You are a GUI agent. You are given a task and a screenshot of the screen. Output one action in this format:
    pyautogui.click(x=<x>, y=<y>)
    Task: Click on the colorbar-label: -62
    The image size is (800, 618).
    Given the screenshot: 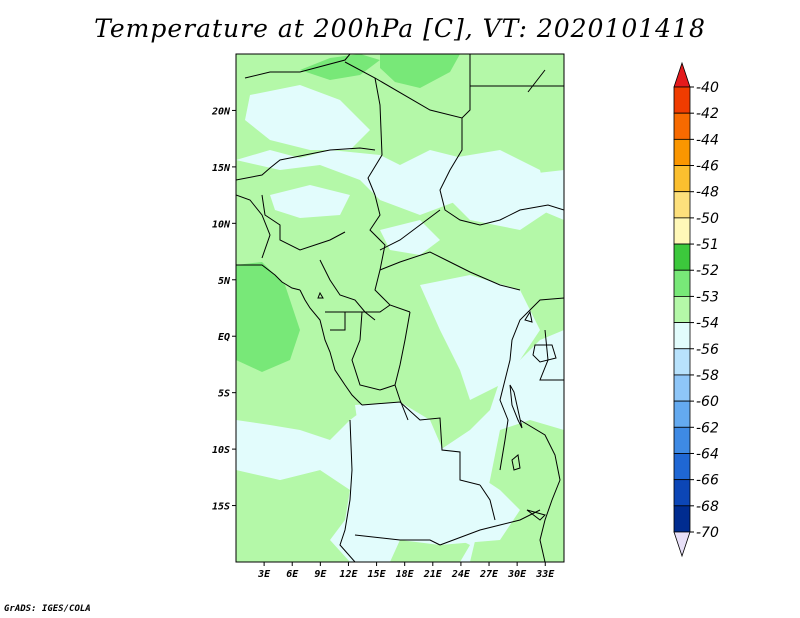 What is the action you would take?
    pyautogui.click(x=707, y=428)
    